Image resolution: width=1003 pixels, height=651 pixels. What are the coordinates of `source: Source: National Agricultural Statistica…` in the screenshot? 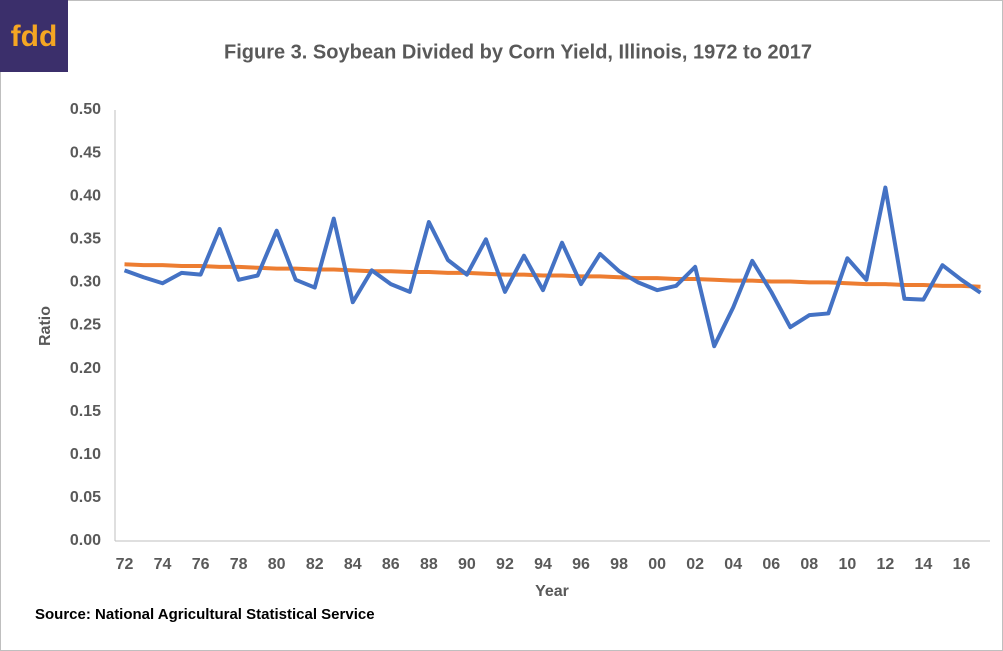 It's located at (205, 614).